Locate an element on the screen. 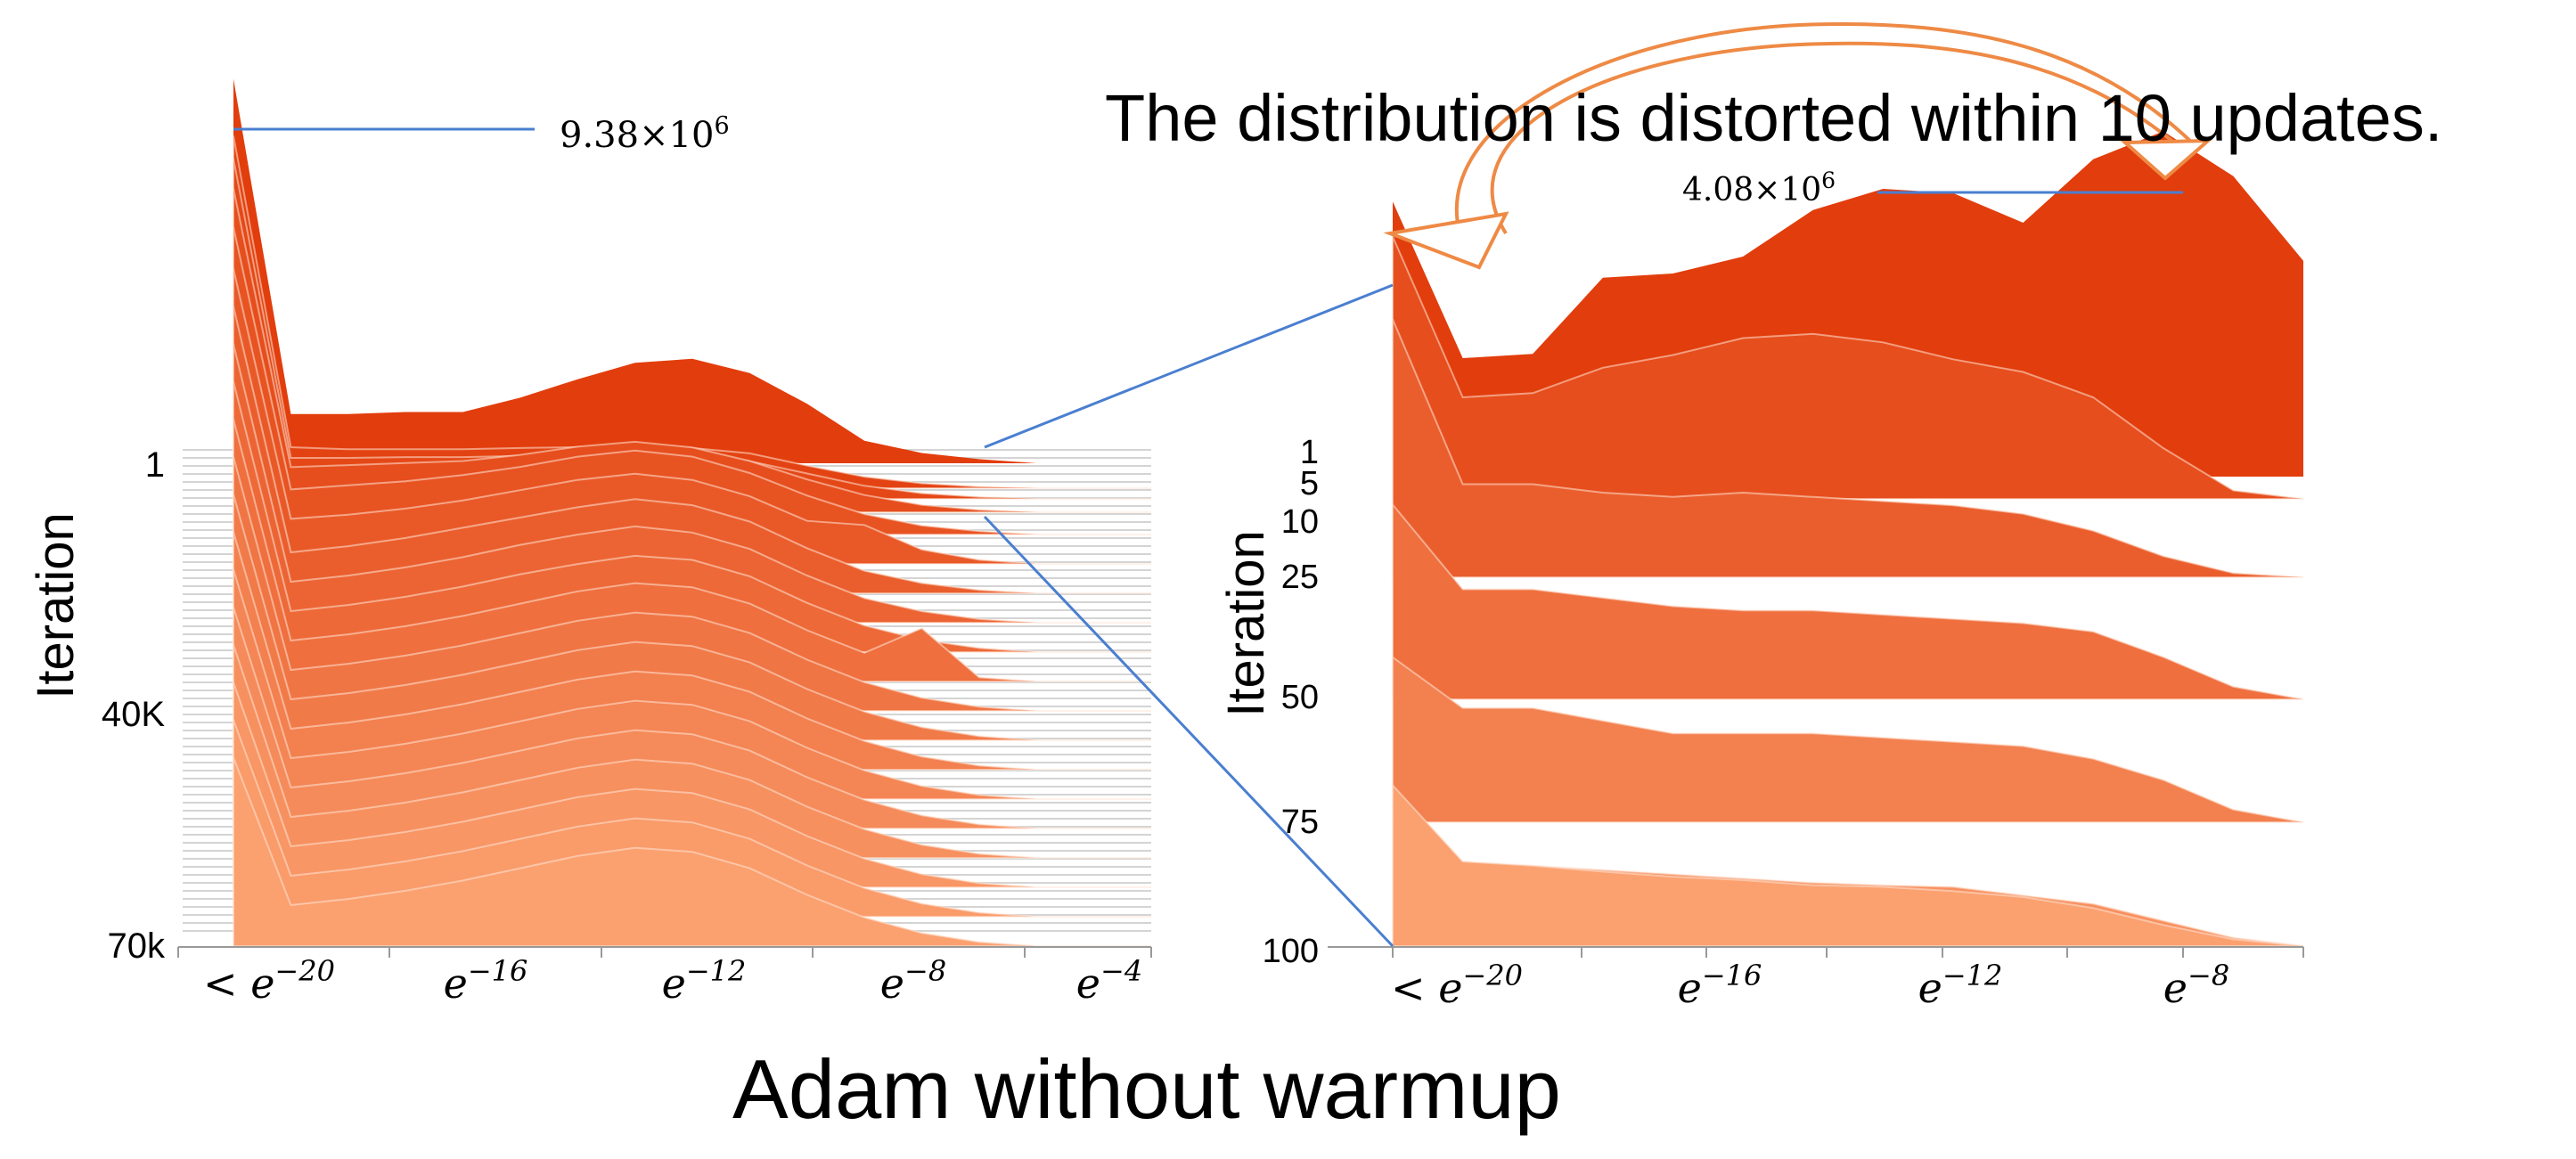  distortion-arrow is located at coordinates (1798, 145).